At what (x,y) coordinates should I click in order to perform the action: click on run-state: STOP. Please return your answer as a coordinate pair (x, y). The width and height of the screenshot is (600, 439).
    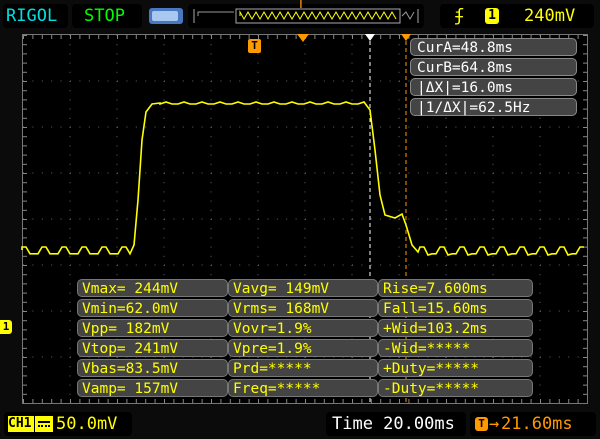
    Looking at the image, I should click on (104, 16).